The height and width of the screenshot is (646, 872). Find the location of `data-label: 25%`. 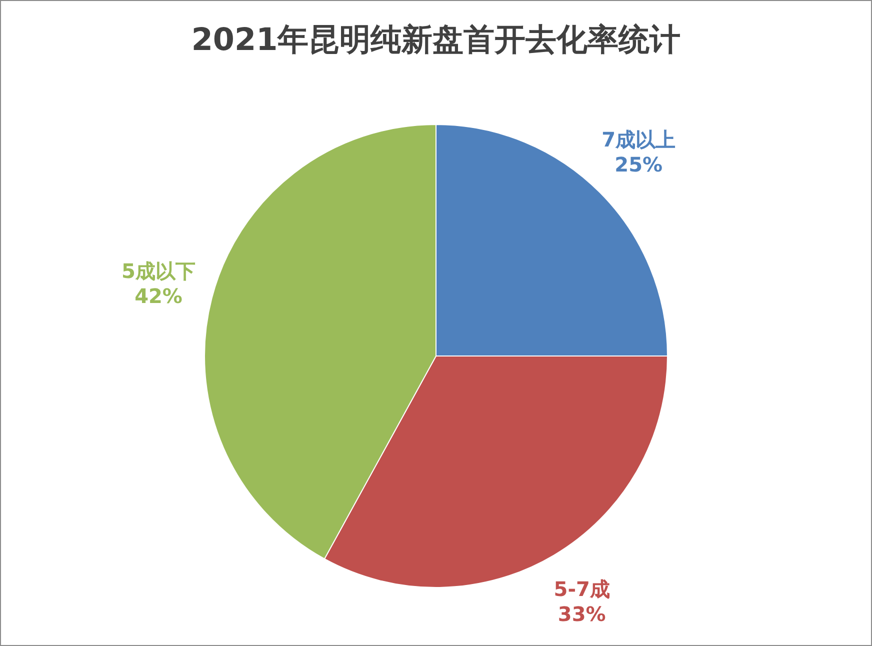

data-label: 25% is located at coordinates (638, 164).